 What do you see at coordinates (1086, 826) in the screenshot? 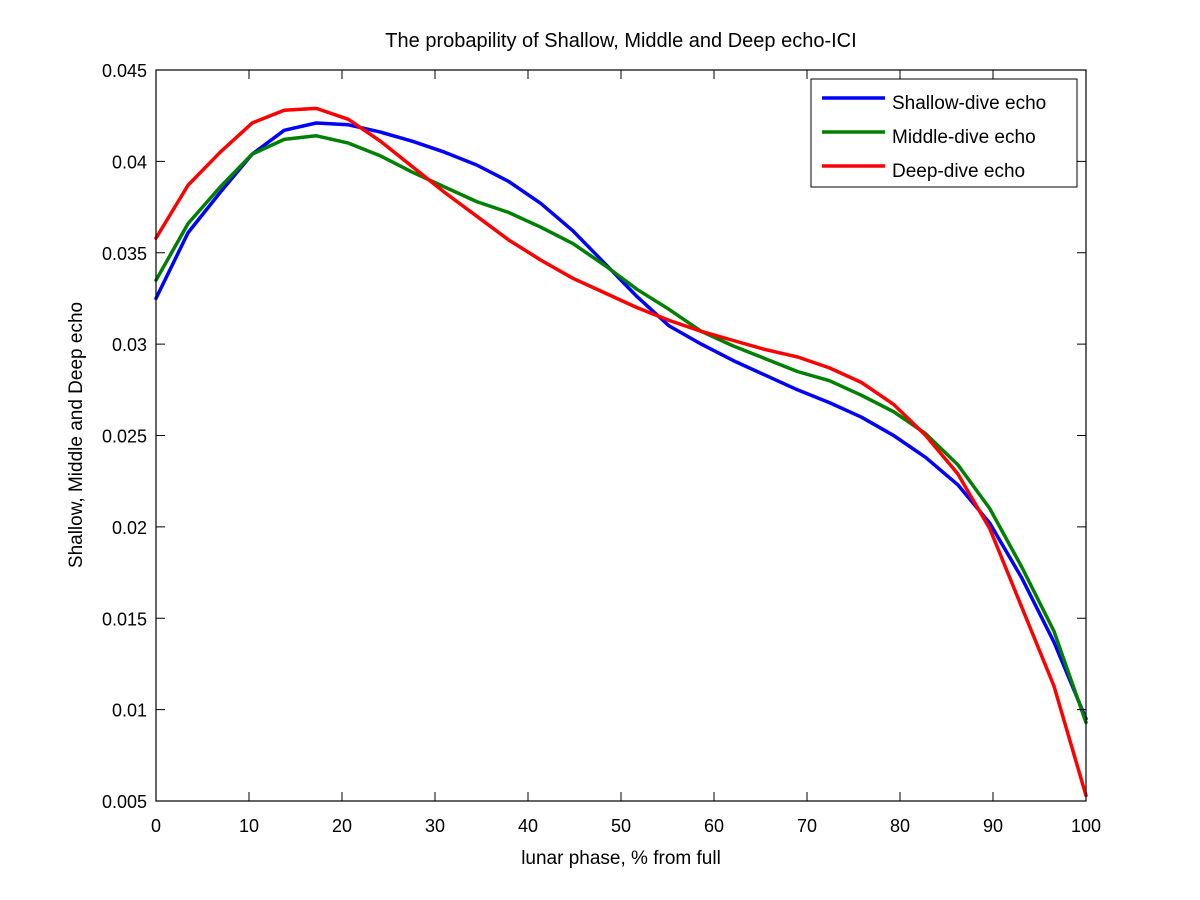
I see `x-tick-label: 100` at bounding box center [1086, 826].